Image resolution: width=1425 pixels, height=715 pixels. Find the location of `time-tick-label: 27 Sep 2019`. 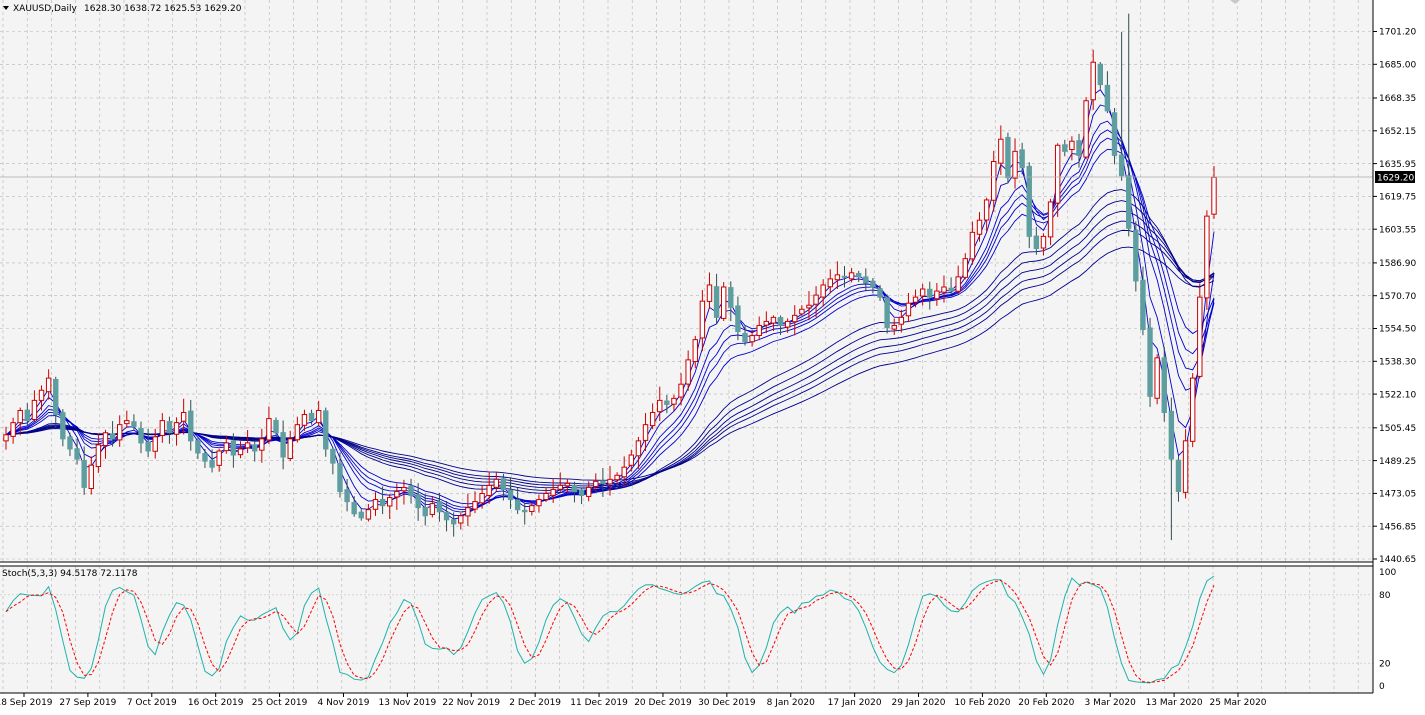

time-tick-label: 27 Sep 2019 is located at coordinates (87, 703).